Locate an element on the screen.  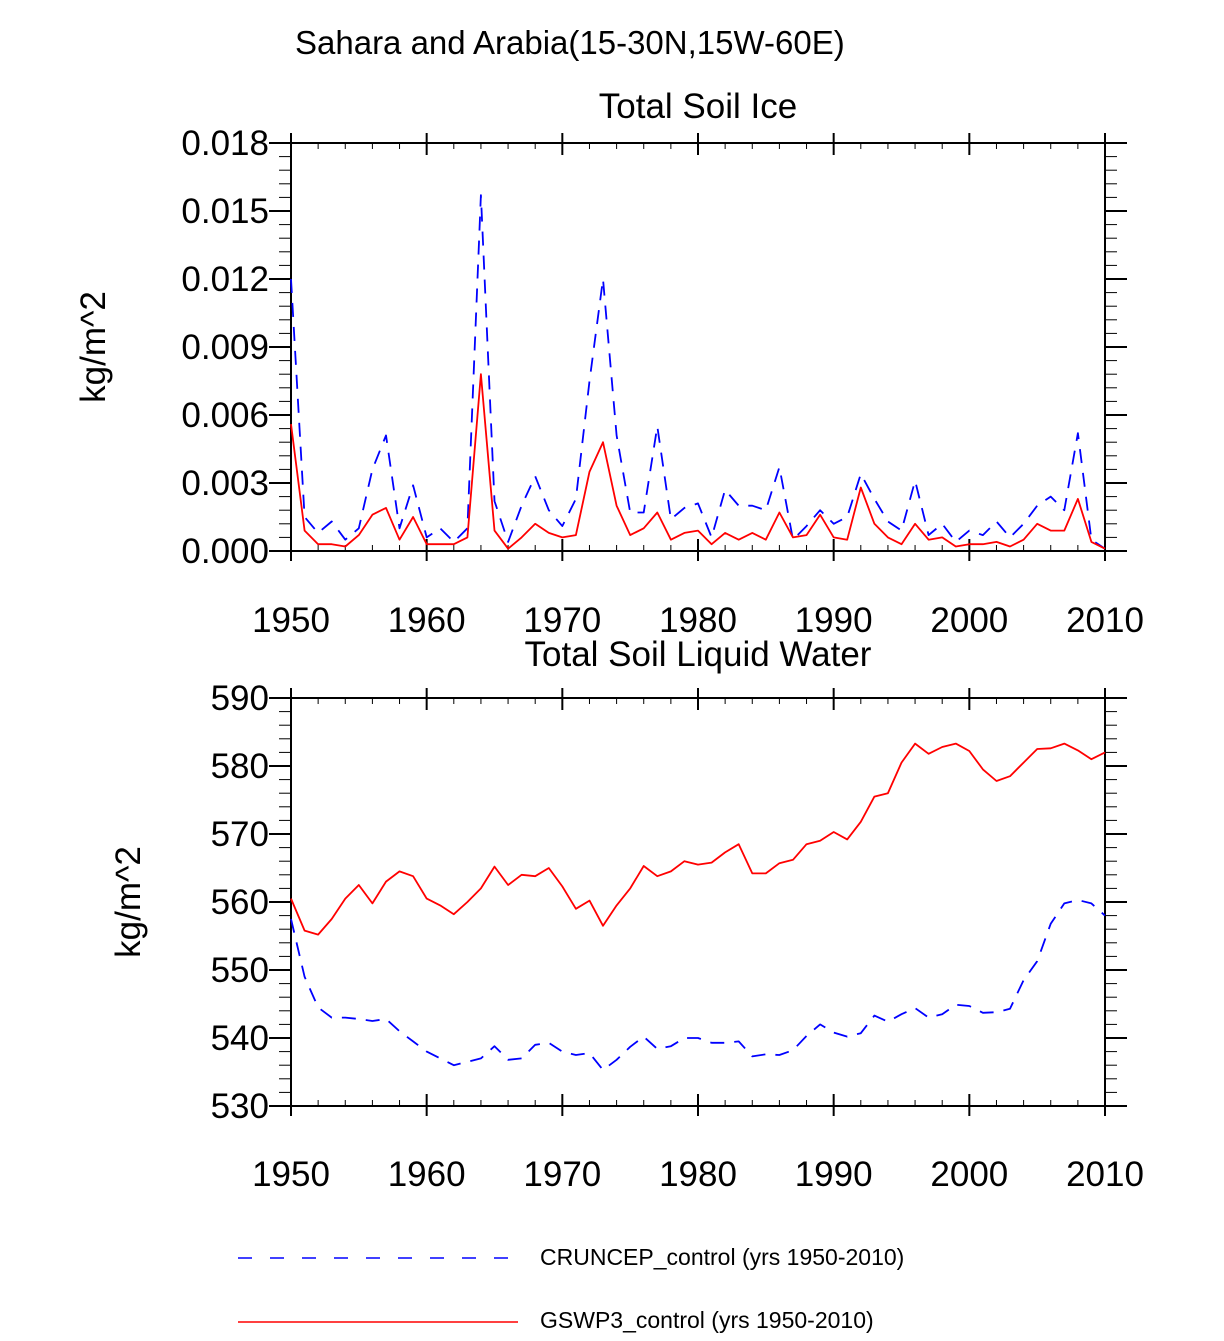
y-tick-label: 530 is located at coordinates (240, 1106).